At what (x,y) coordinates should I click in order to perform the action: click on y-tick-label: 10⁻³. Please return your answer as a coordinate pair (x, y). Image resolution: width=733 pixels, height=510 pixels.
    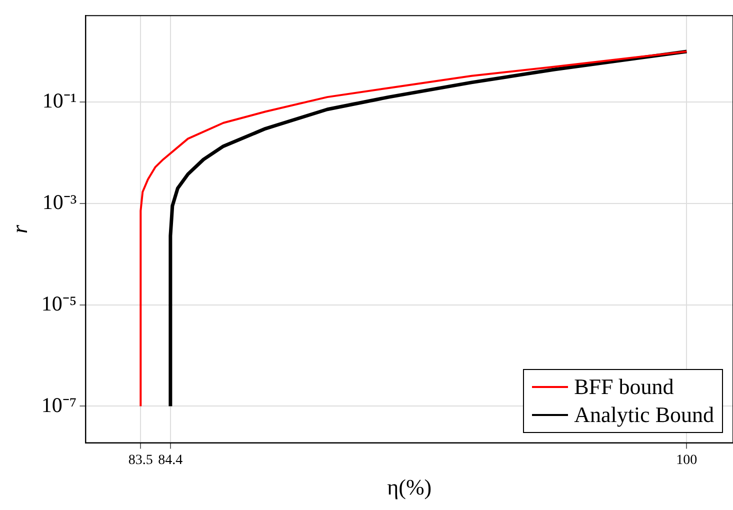
    Looking at the image, I should click on (59, 202).